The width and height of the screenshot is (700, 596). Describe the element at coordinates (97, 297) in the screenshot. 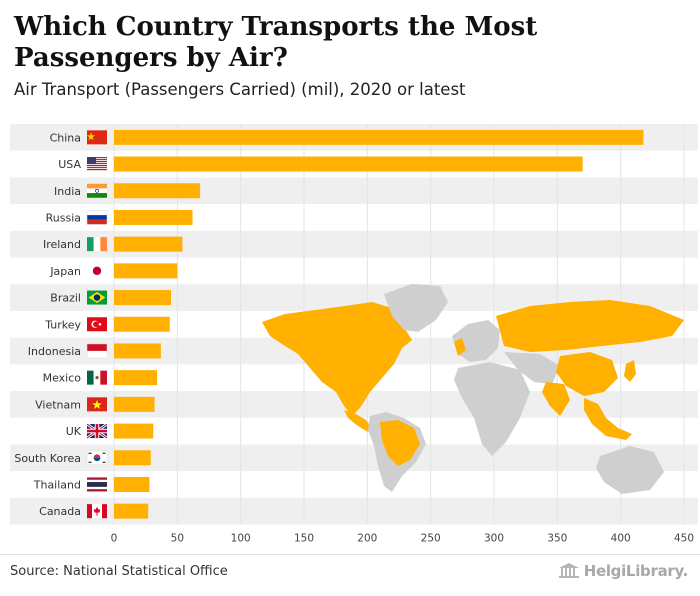

I see `flag-brazil-icon` at that location.